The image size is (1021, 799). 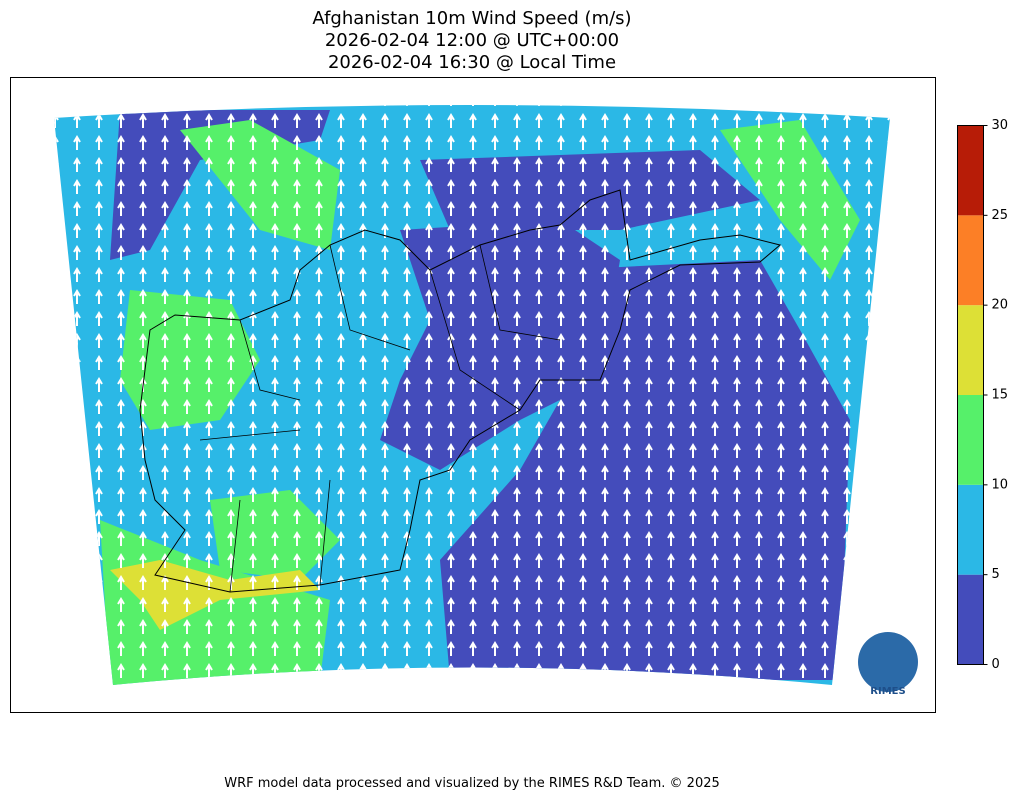 What do you see at coordinates (1000, 395) in the screenshot?
I see `colorbar-tick-label: 15` at bounding box center [1000, 395].